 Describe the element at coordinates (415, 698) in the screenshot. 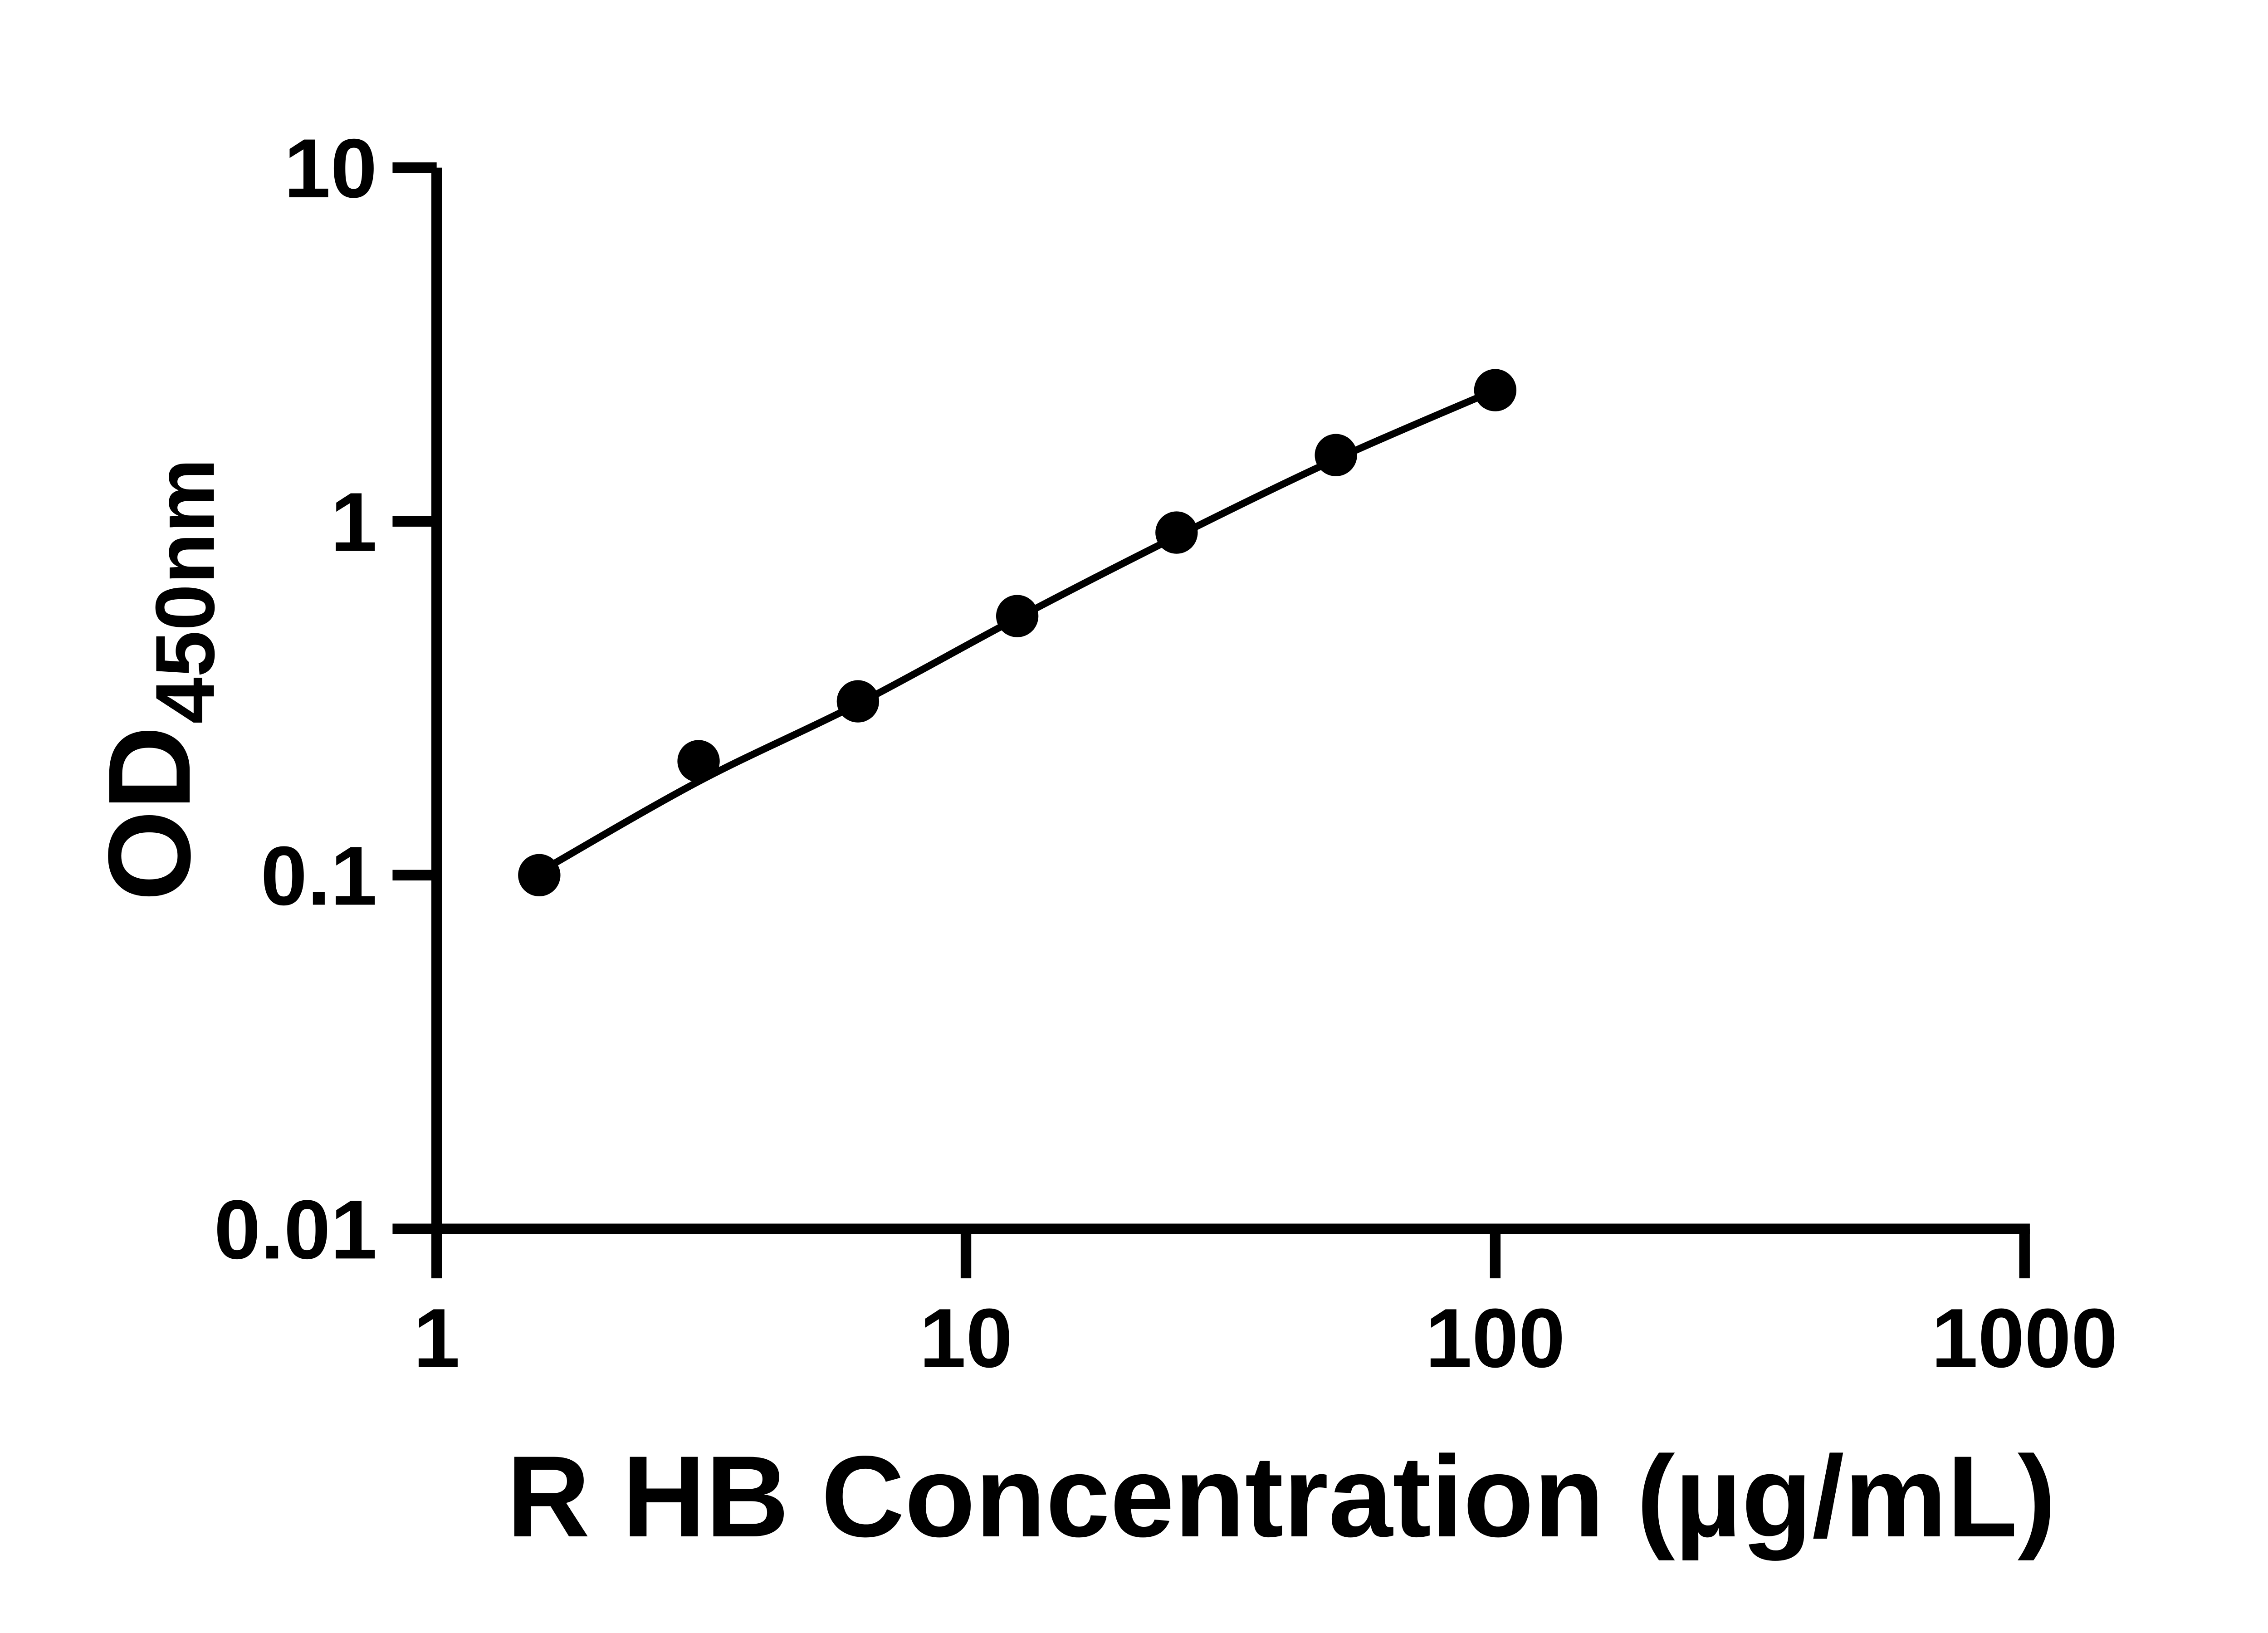

I see `y-axis-ticks` at that location.